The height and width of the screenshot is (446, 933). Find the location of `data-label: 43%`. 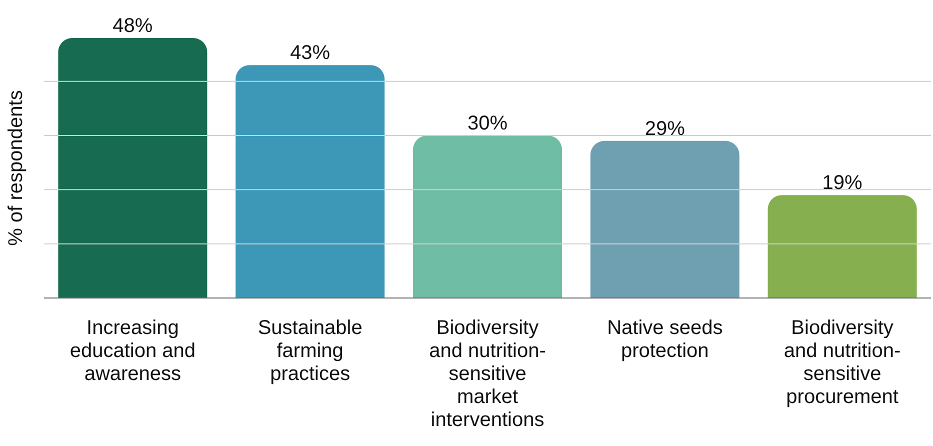

data-label: 43% is located at coordinates (310, 53).